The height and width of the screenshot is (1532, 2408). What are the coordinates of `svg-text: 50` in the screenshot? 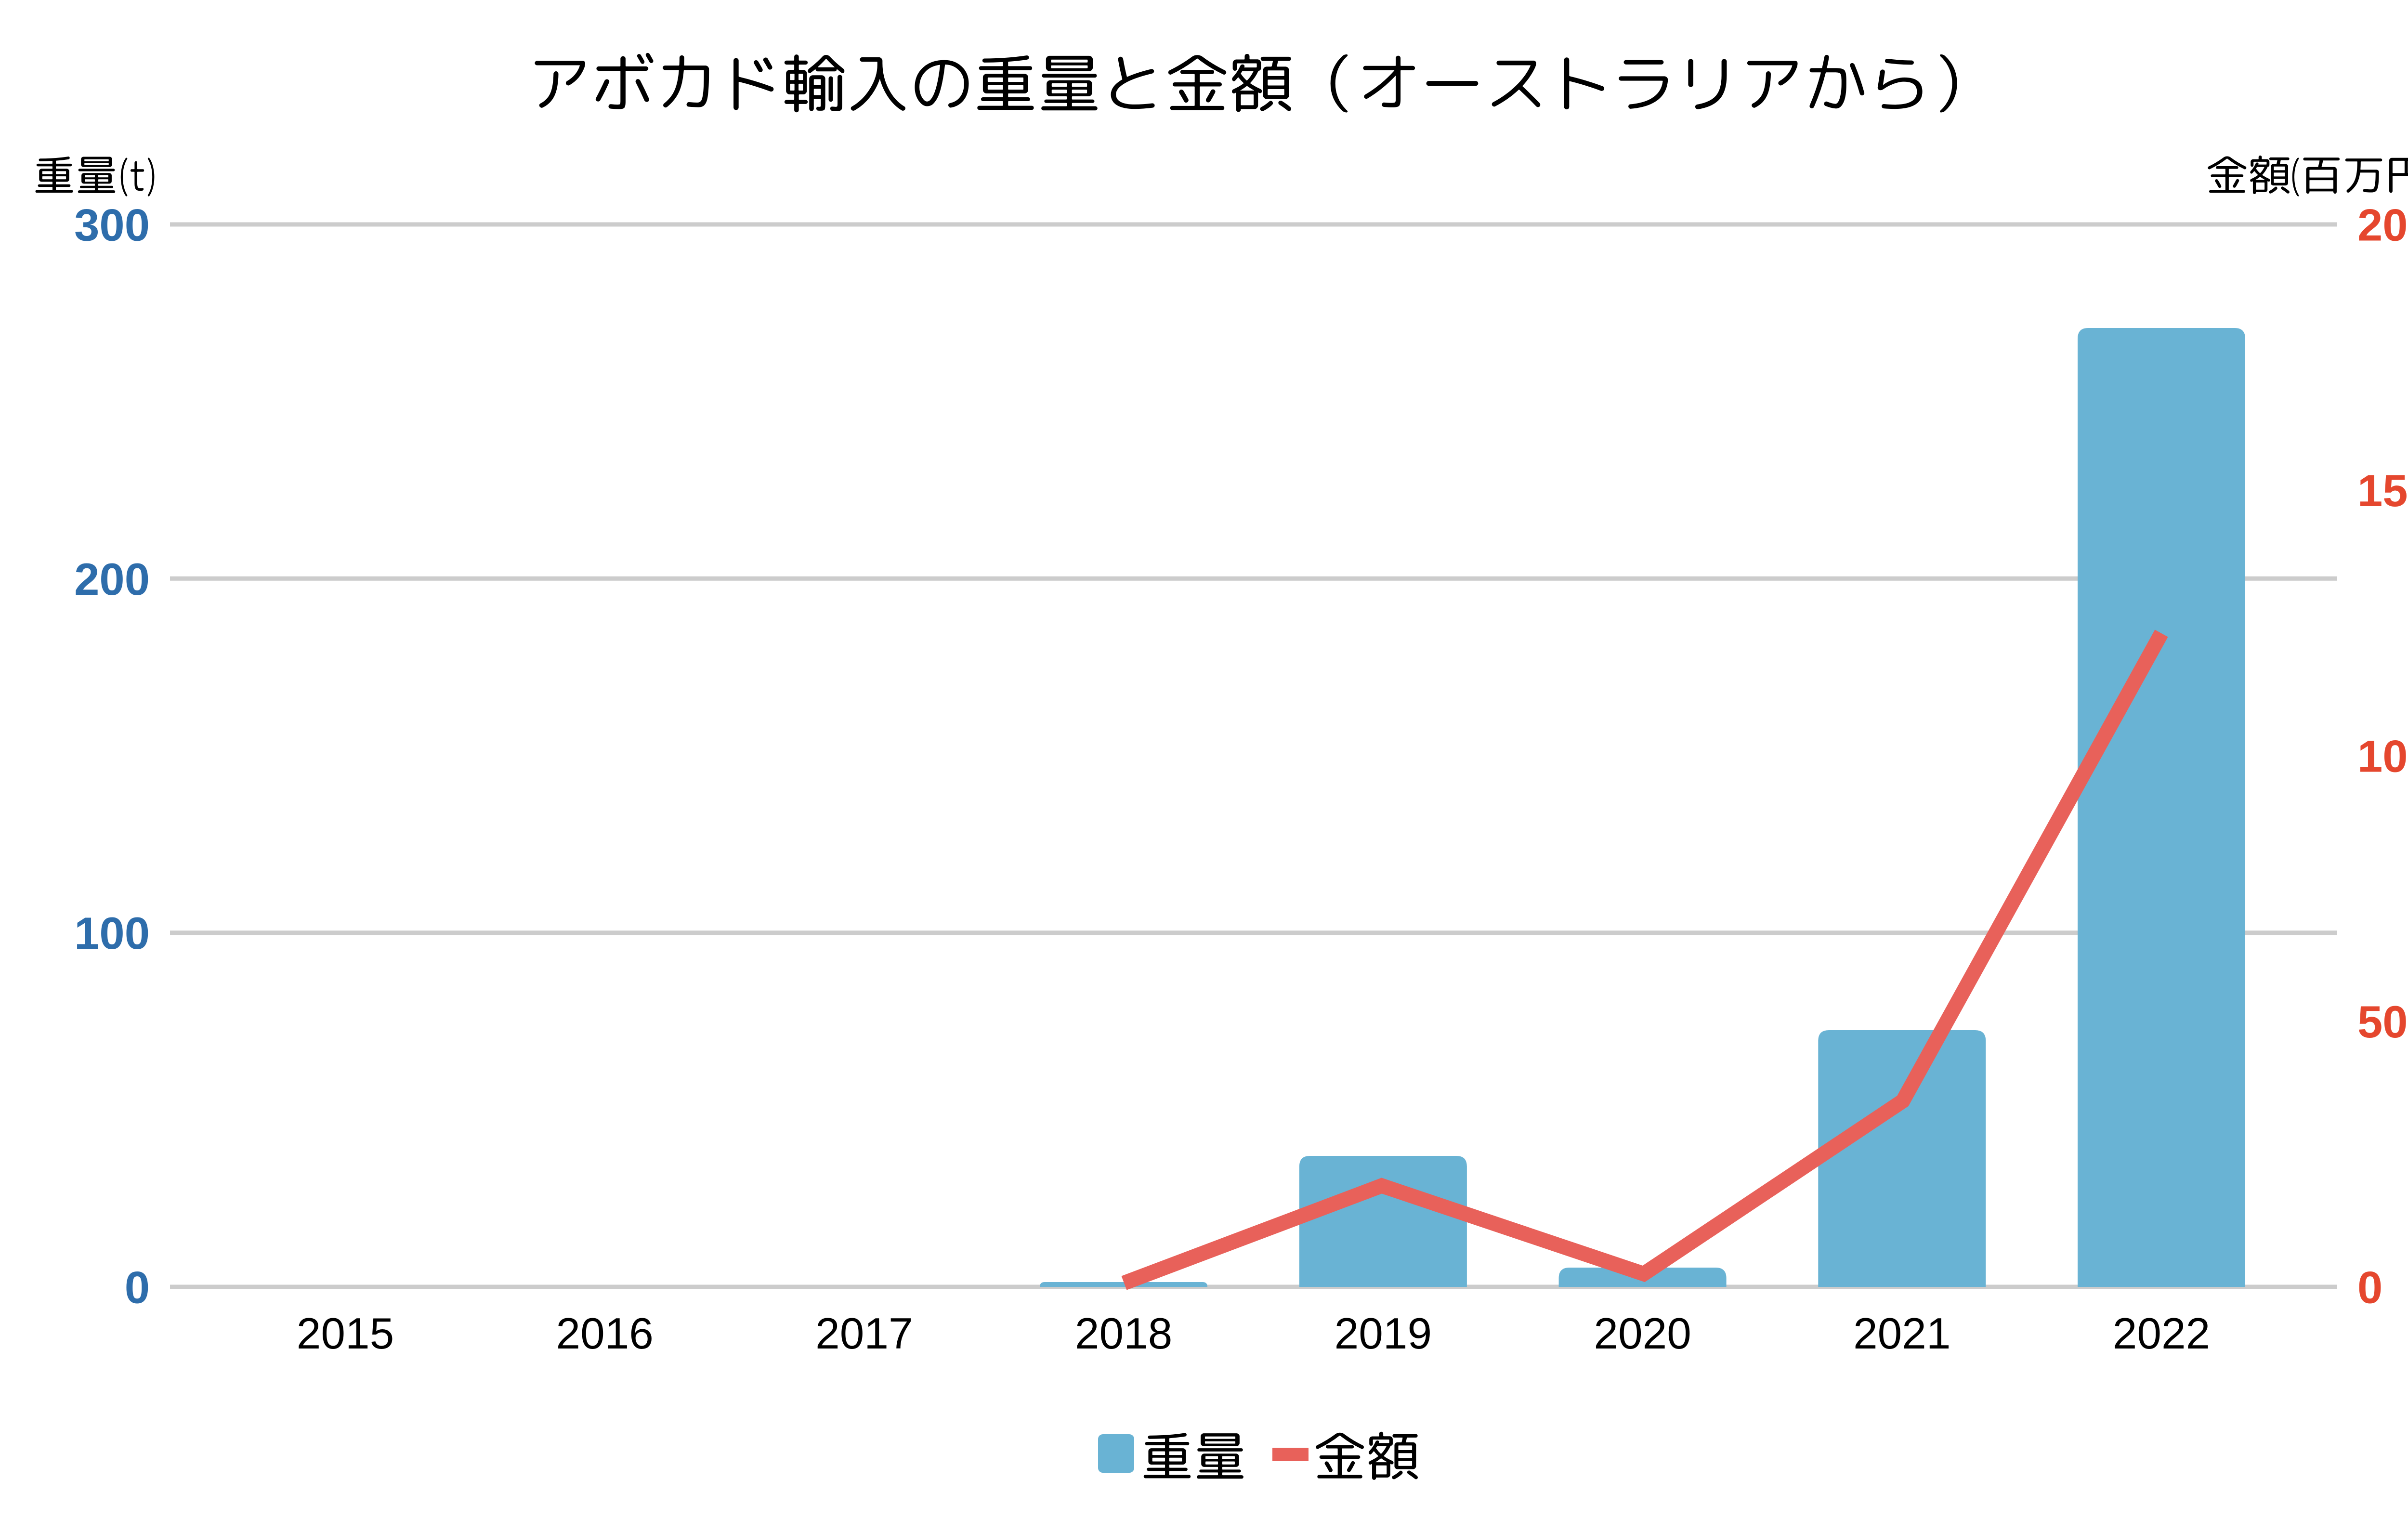 It's located at (2382, 1021).